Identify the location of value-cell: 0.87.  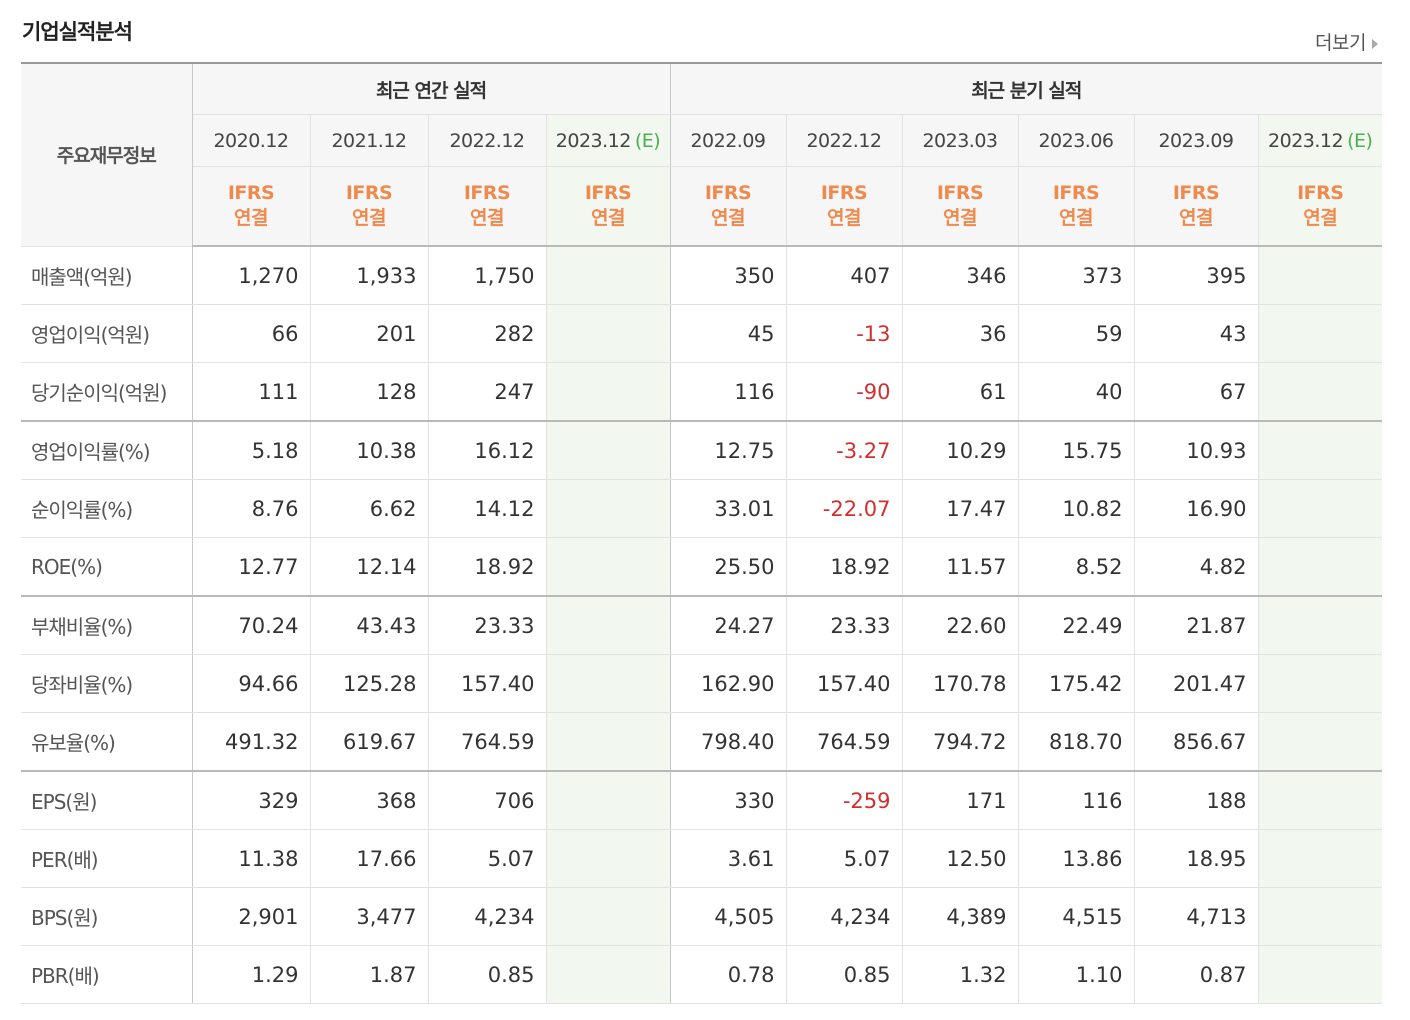
(1196, 974).